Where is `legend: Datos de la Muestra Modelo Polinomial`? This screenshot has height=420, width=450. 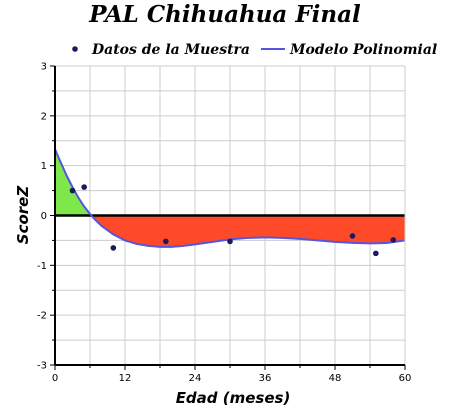
legend: Datos de la Muestra Modelo Polinomial is located at coordinates (254, 50).